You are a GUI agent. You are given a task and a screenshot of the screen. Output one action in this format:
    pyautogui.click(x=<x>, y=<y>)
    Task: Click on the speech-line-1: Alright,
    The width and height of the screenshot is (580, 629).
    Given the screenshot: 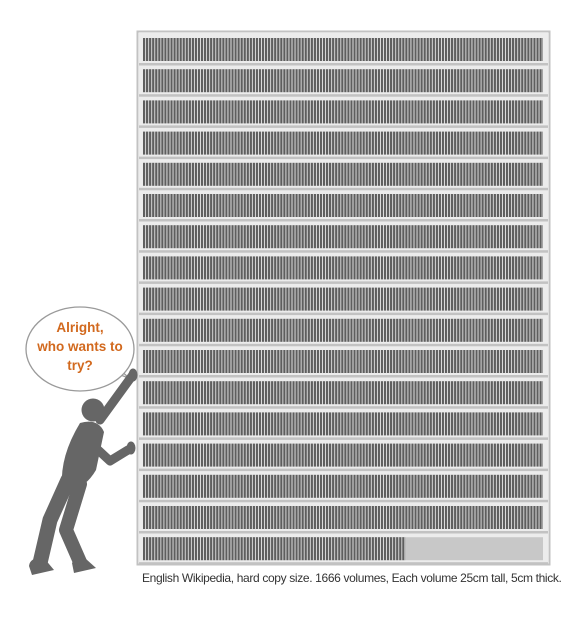 What is the action you would take?
    pyautogui.click(x=80, y=327)
    